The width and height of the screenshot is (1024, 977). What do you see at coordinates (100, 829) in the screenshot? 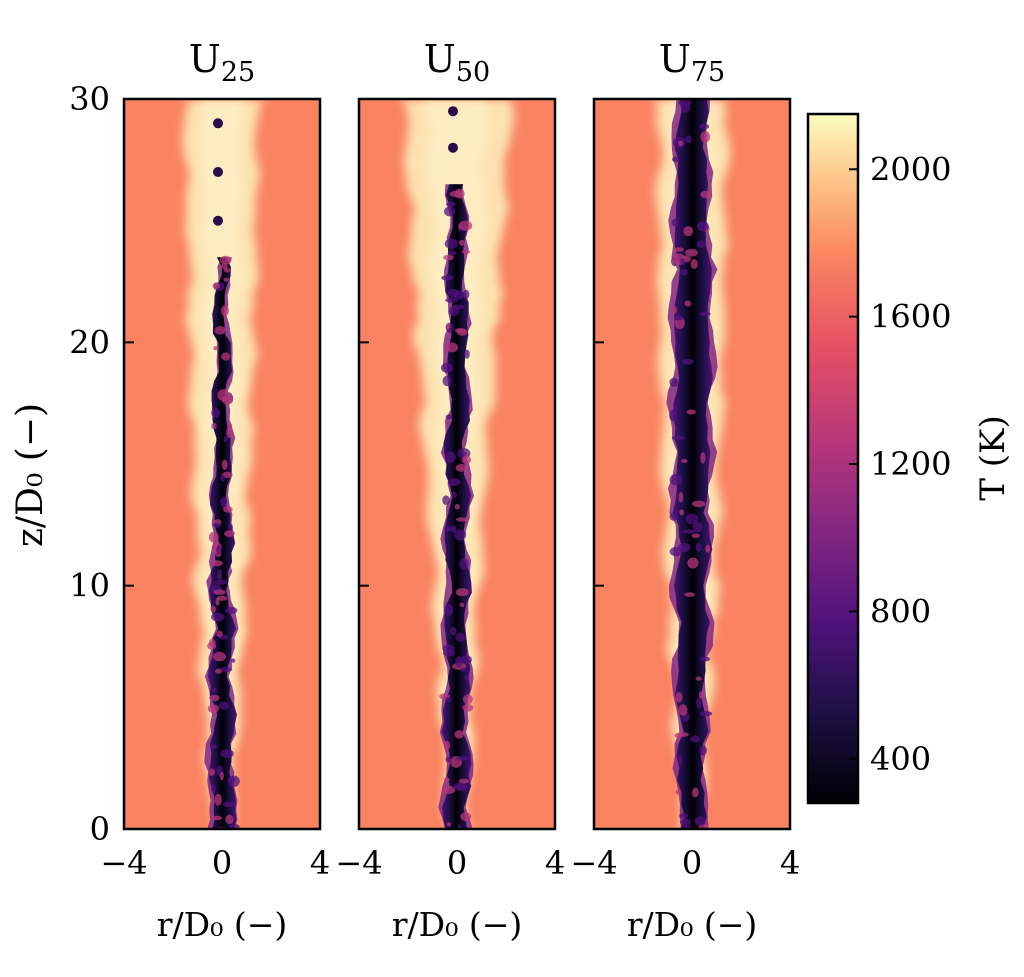
I see `y-tick-label: 0` at bounding box center [100, 829].